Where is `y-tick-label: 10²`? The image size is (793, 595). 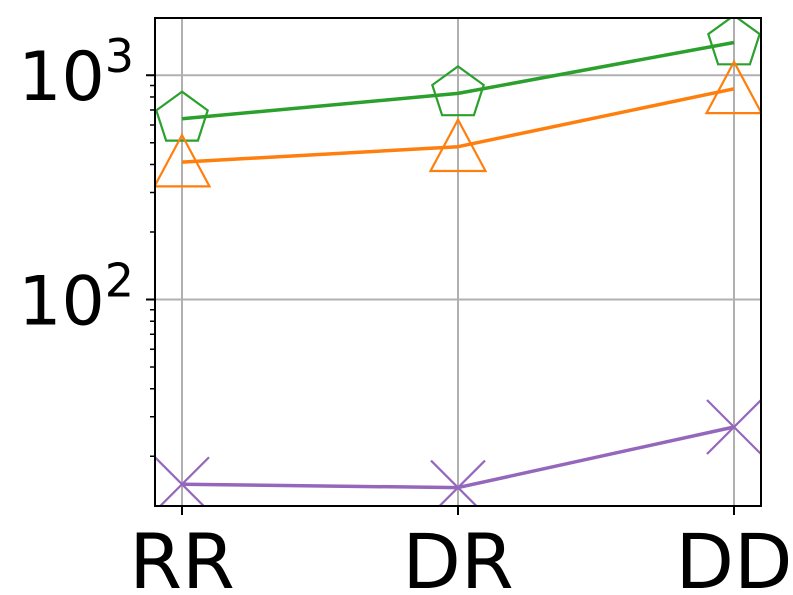 y-tick-label: 10² is located at coordinates (76, 298).